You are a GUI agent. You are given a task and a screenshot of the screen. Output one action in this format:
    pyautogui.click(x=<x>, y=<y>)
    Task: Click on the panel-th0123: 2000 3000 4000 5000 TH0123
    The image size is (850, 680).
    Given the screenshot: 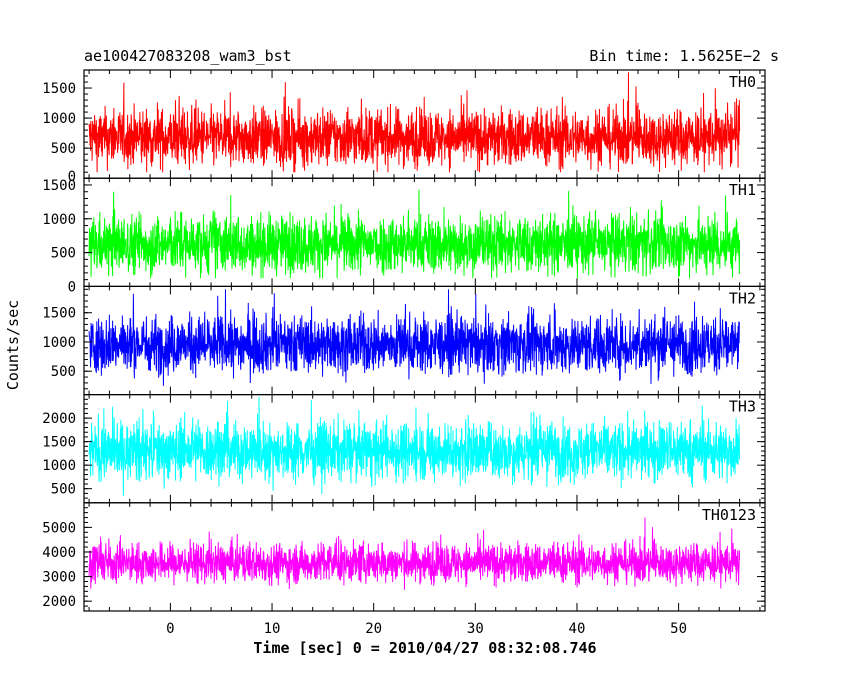 What is the action you would take?
    pyautogui.click(x=404, y=557)
    